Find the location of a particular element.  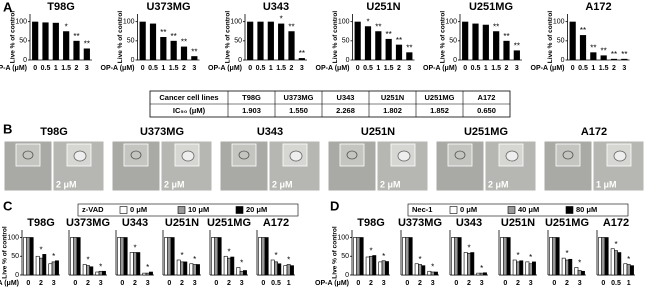

y-tick-label: 0 is located at coordinates (17, 275).